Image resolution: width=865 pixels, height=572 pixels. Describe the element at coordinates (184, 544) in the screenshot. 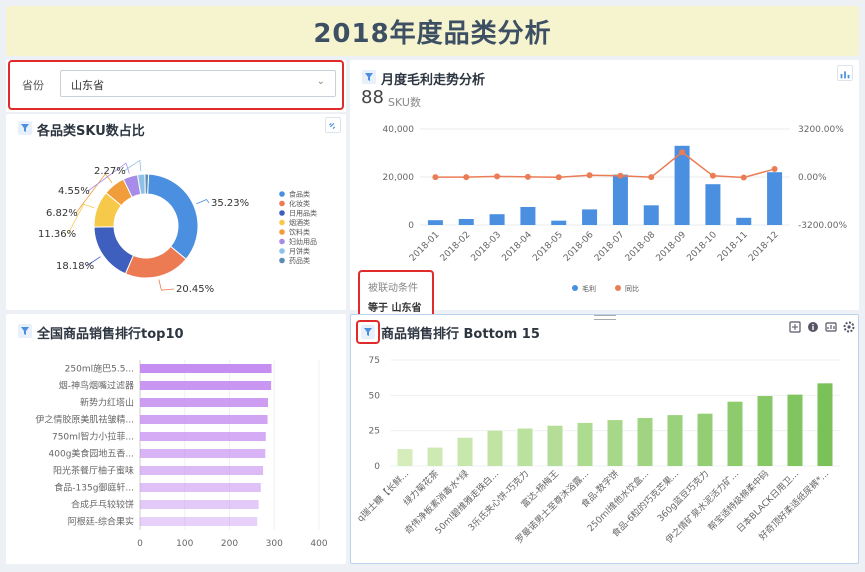

I see `x-tick-label: 100` at that location.